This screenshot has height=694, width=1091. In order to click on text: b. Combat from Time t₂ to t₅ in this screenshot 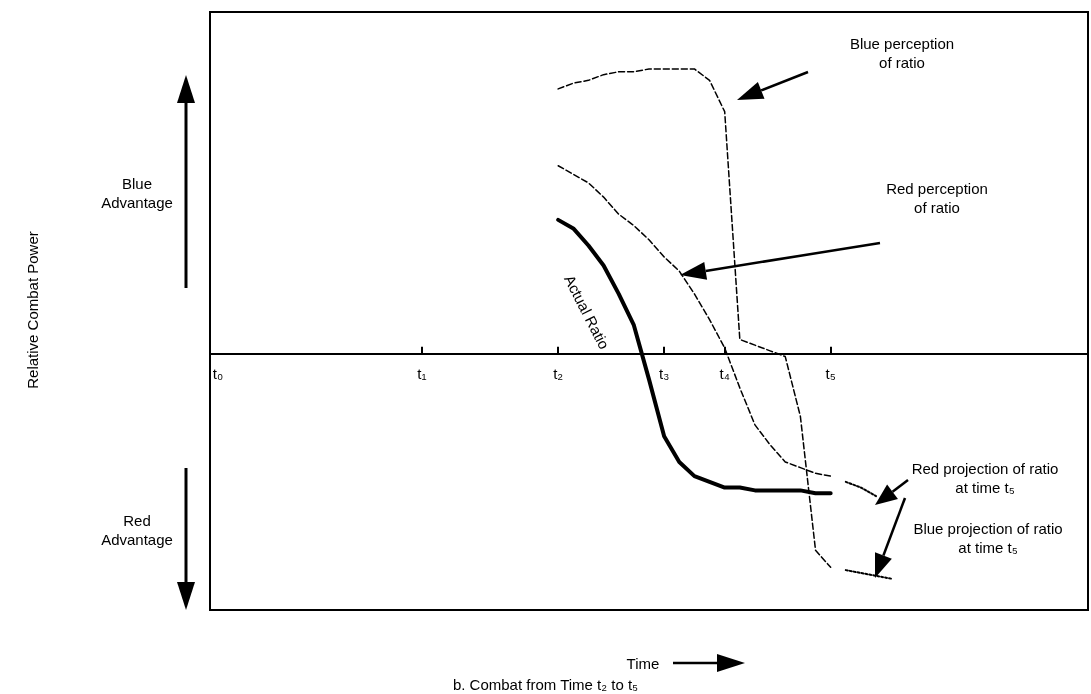, I will do `click(545, 684)`.